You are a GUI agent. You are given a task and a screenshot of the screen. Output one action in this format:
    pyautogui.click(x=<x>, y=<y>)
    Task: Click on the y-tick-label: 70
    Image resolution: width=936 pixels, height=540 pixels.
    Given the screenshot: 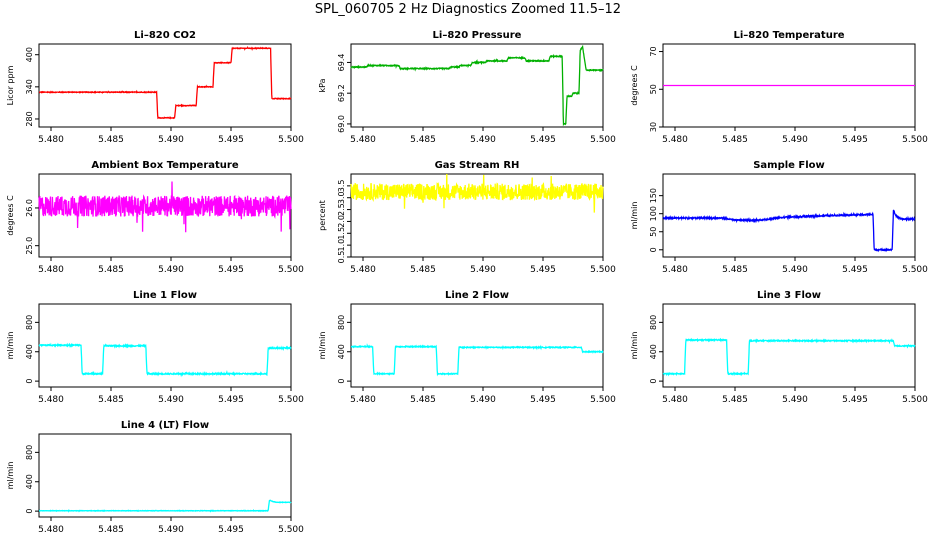 What is the action you would take?
    pyautogui.click(x=653, y=51)
    